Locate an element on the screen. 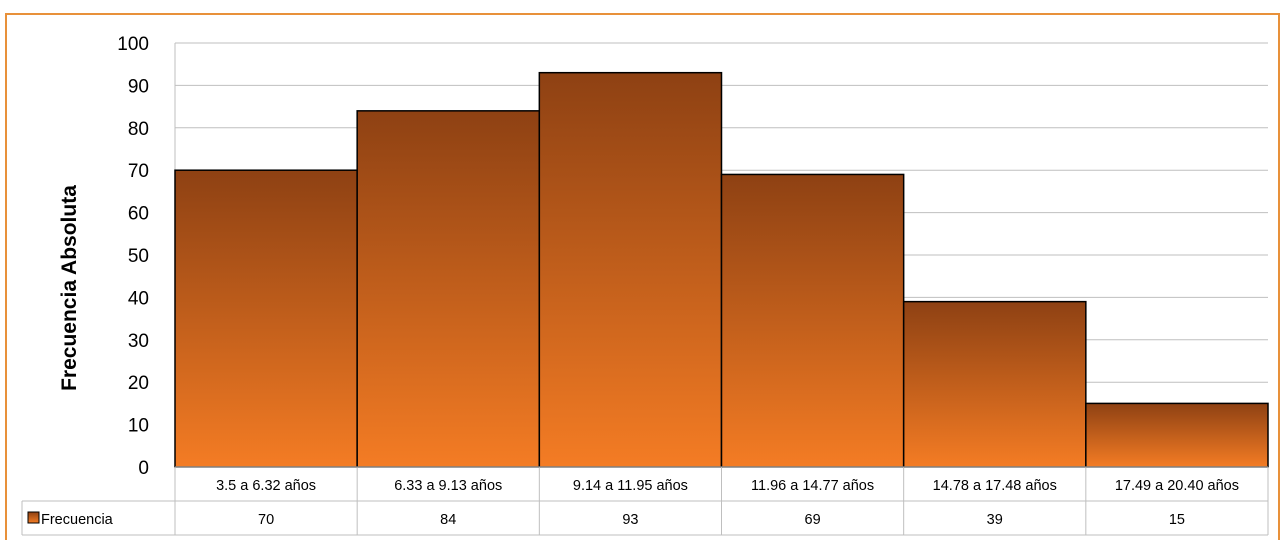 This screenshot has height=540, width=1286. x-category-label: 3.5 a 6.32 años is located at coordinates (266, 486).